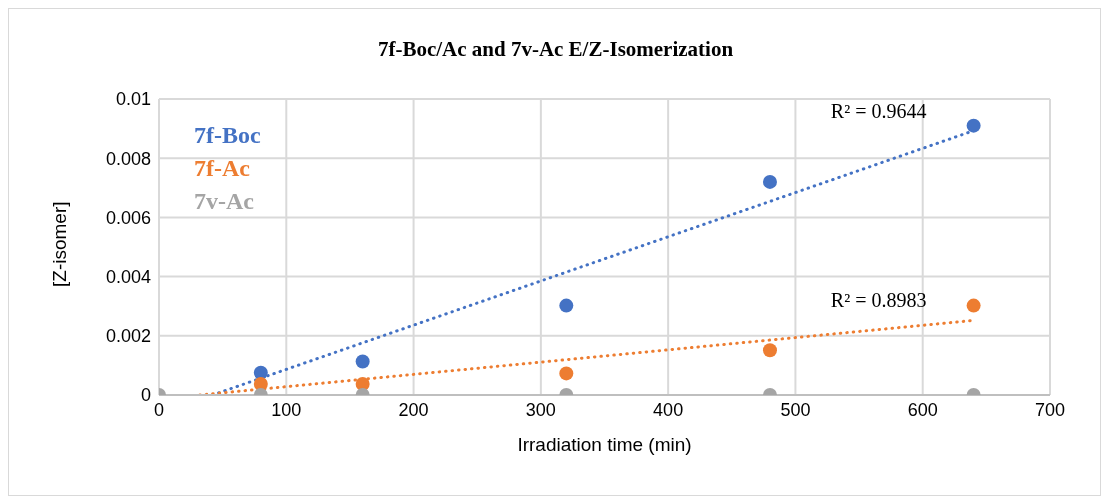 The image size is (1109, 504). I want to click on annotation: R² = 0.9644, so click(878, 110).